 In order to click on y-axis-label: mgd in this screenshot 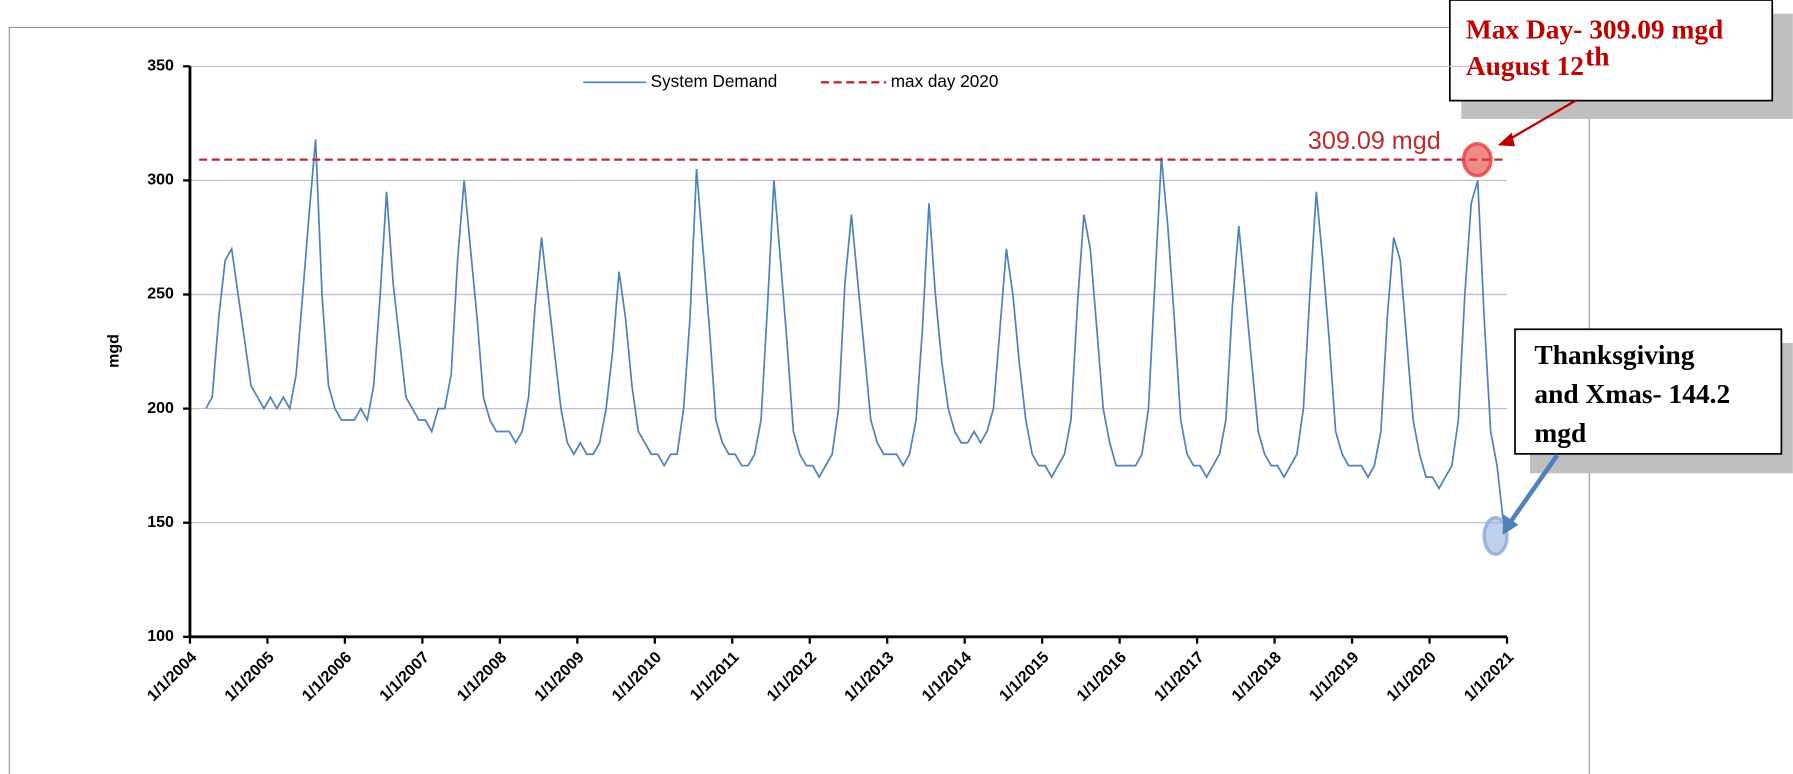, I will do `click(114, 351)`.